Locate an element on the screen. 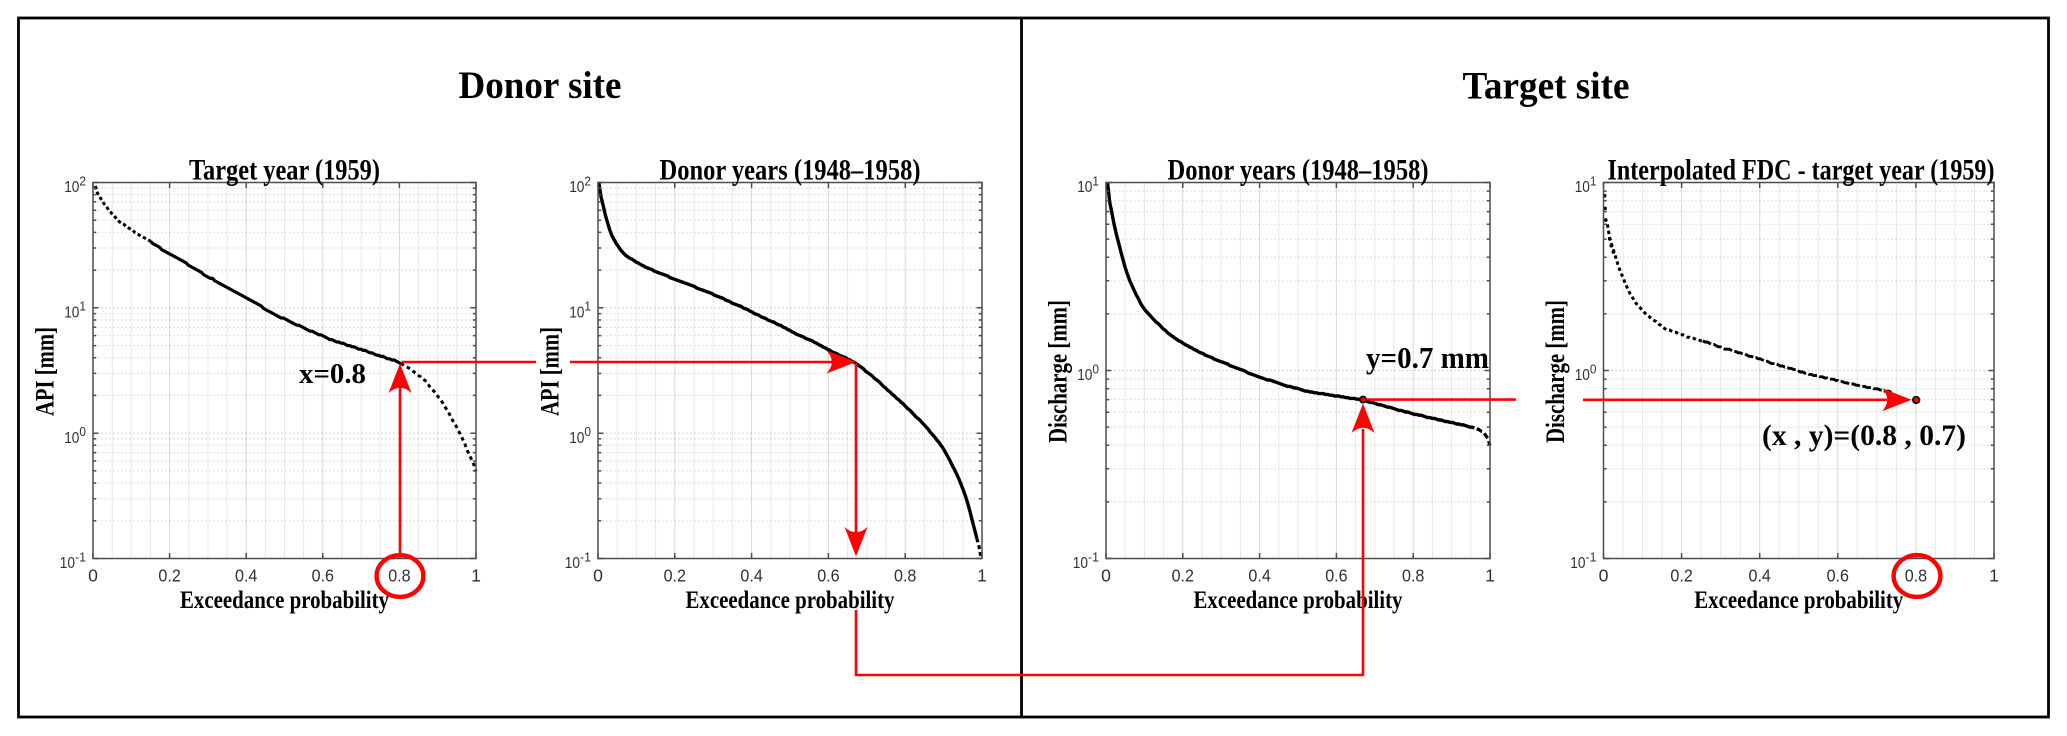 This screenshot has height=736, width=2067. svg-text:Interpolated FDC - target year: Interpolated FDC - target year (1959) is located at coordinates (1801, 170).